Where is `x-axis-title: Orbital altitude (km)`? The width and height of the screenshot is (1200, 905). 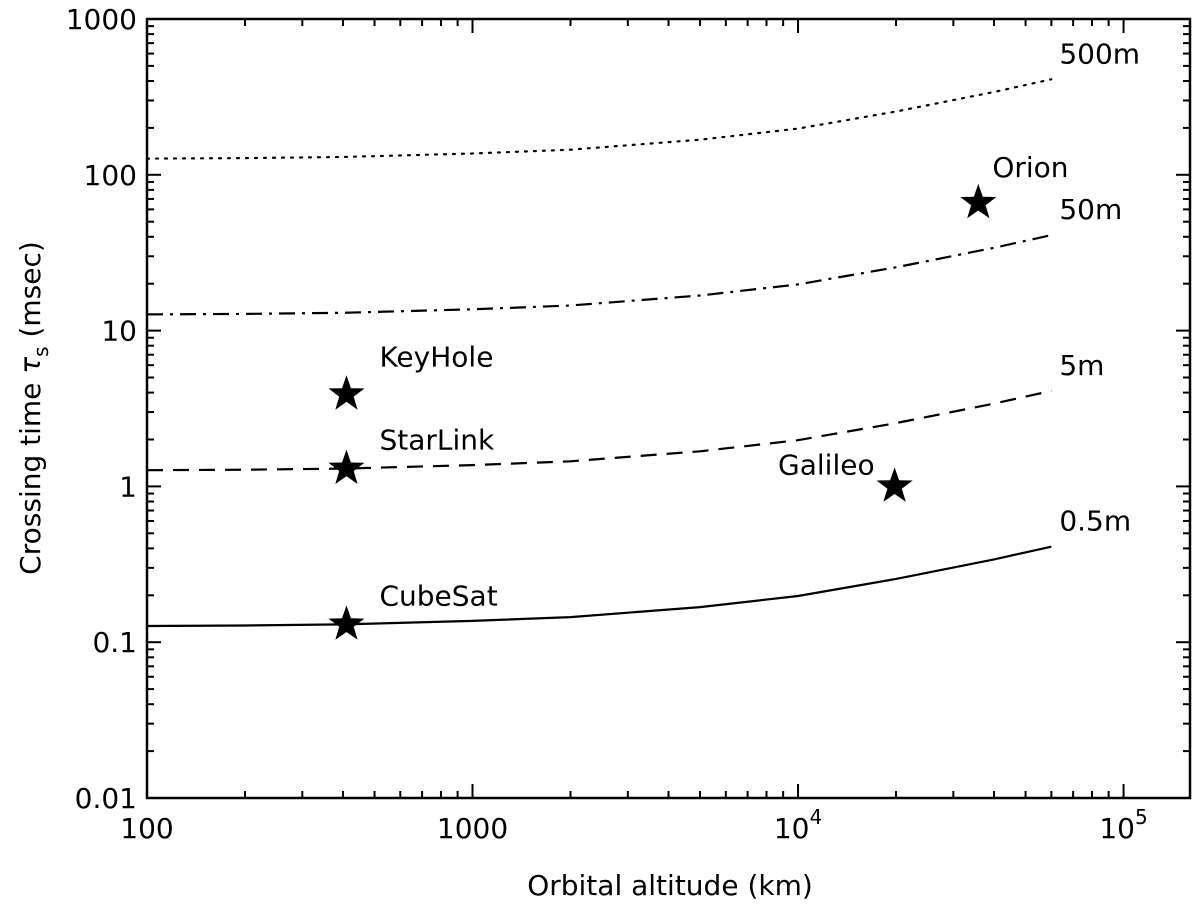
x-axis-title: Orbital altitude (km) is located at coordinates (670, 885).